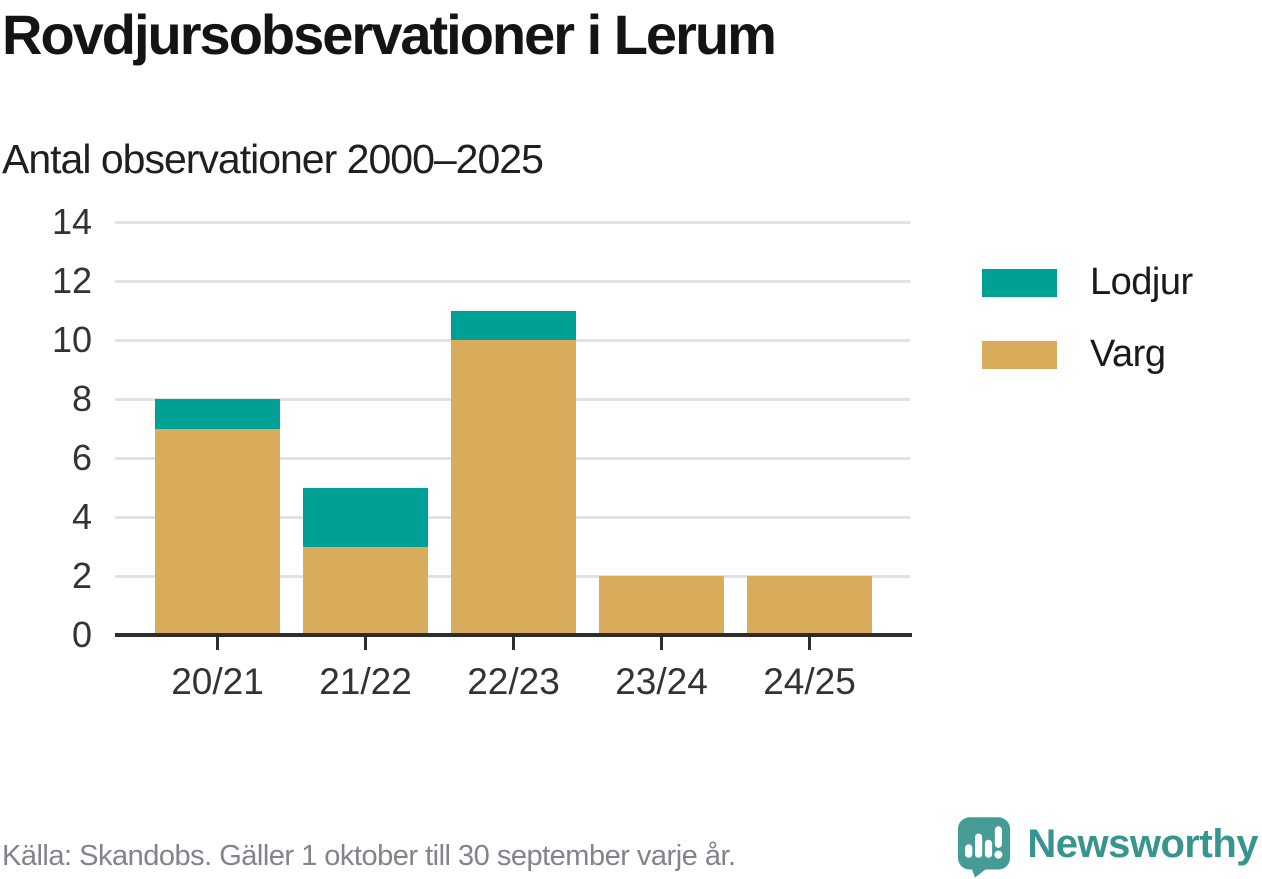 This screenshot has width=1262, height=879. What do you see at coordinates (81, 575) in the screenshot?
I see `y-tick-label: 2` at bounding box center [81, 575].